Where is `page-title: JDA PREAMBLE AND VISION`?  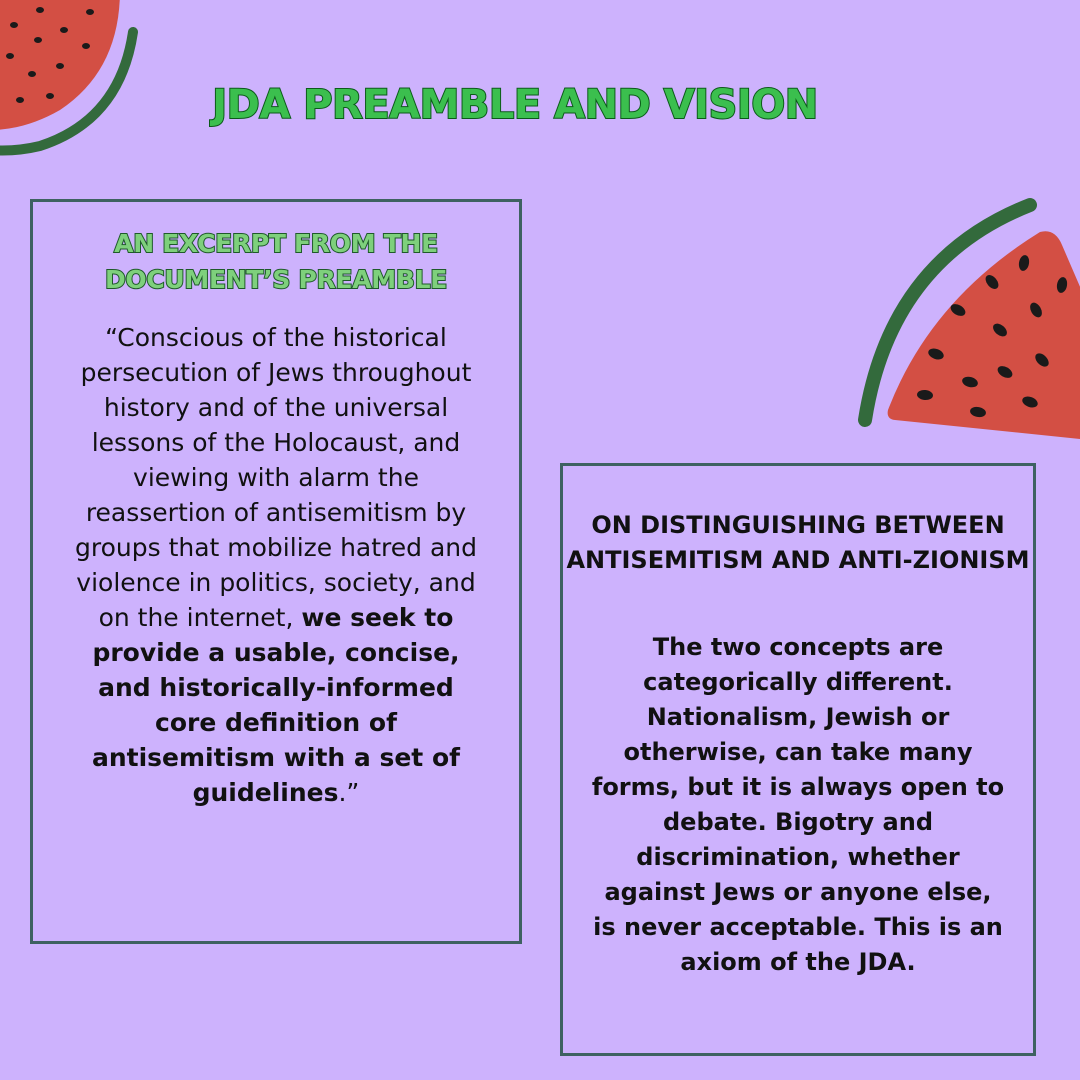
page-title: JDA PREAMBLE AND VISION is located at coordinates (515, 105).